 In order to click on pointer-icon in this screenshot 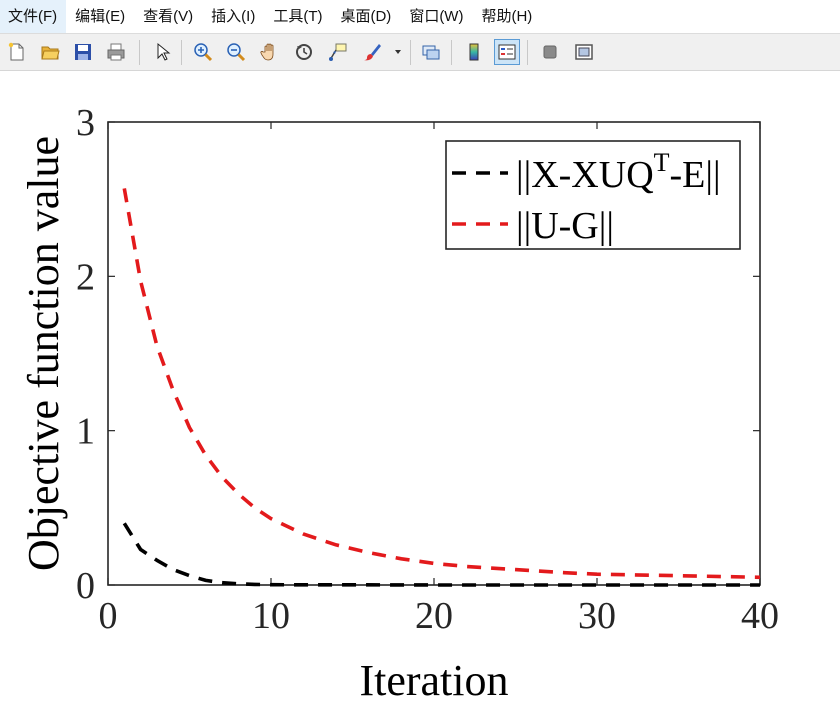, I will do `click(162, 52)`.